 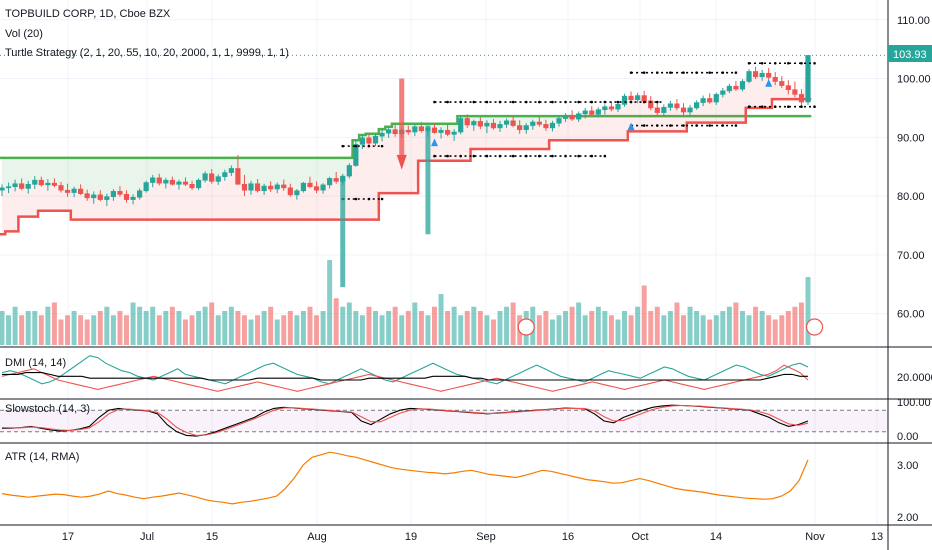 What do you see at coordinates (88, 14) in the screenshot?
I see `chart-title: TOPBUILD CORP, 1D, Cboe BZX` at bounding box center [88, 14].